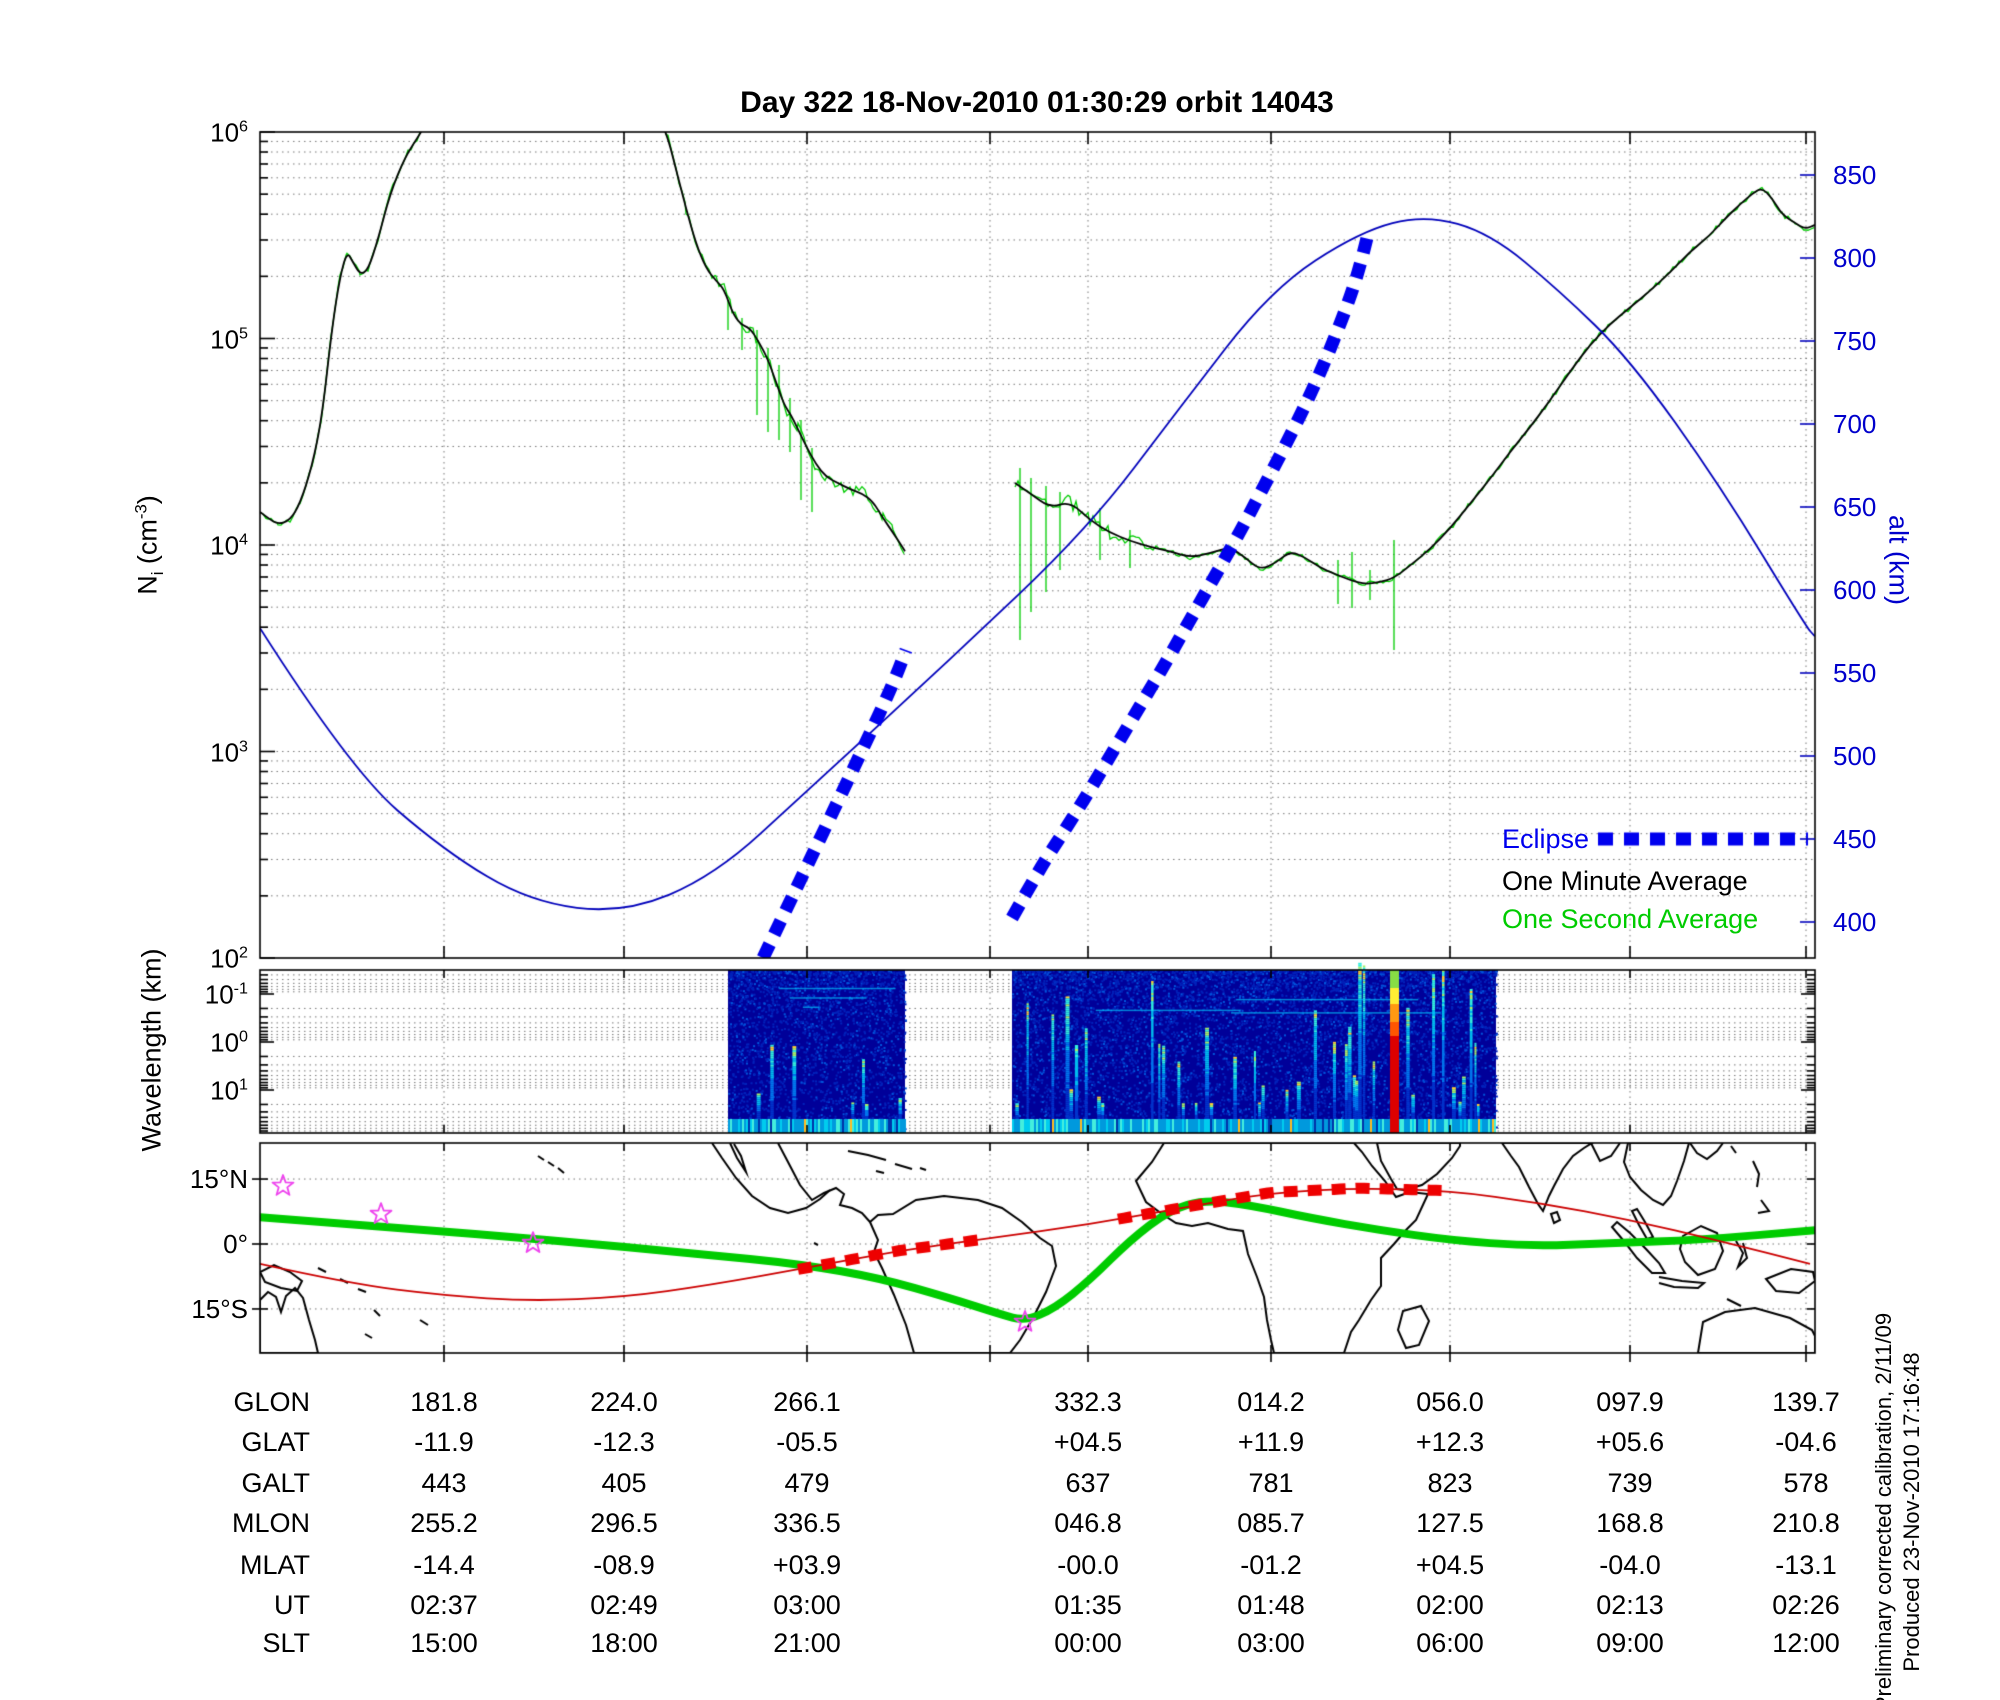 The height and width of the screenshot is (1700, 2000). What do you see at coordinates (444, 1605) in the screenshot?
I see `table-cell-ut-1: 02:37` at bounding box center [444, 1605].